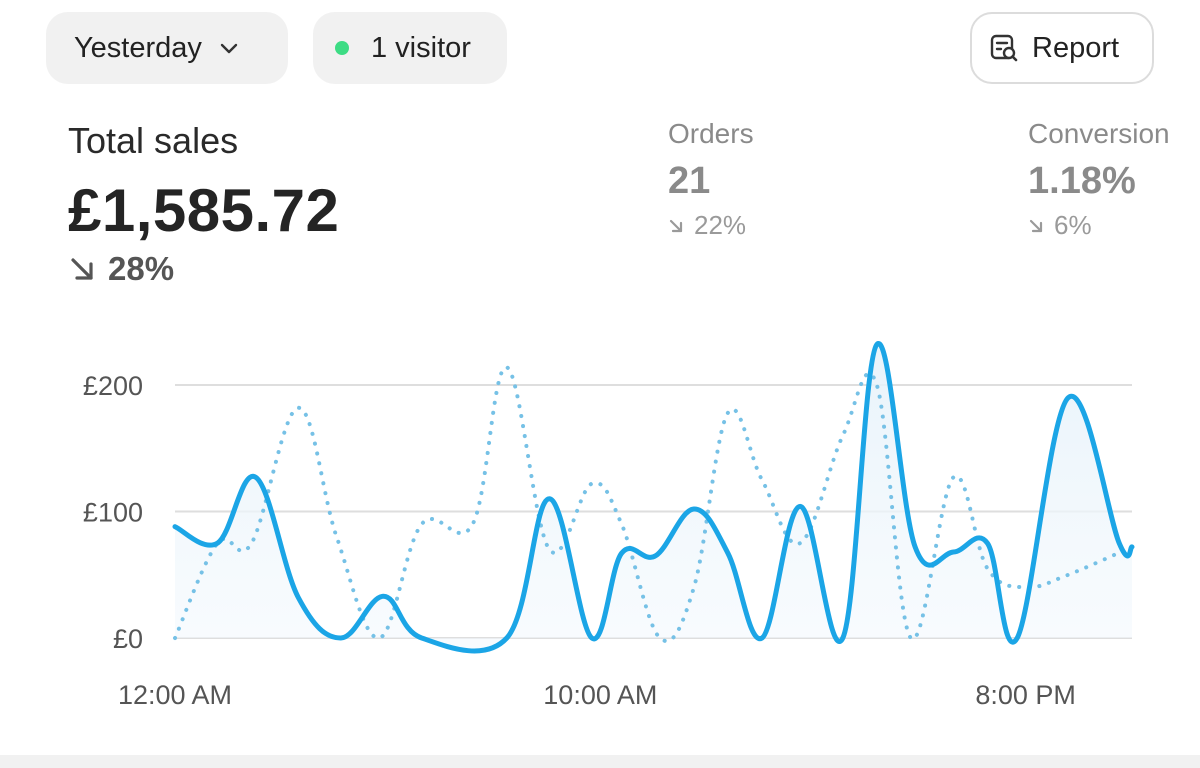  I want to click on total-sales-value: £1,585.72, so click(204, 210).